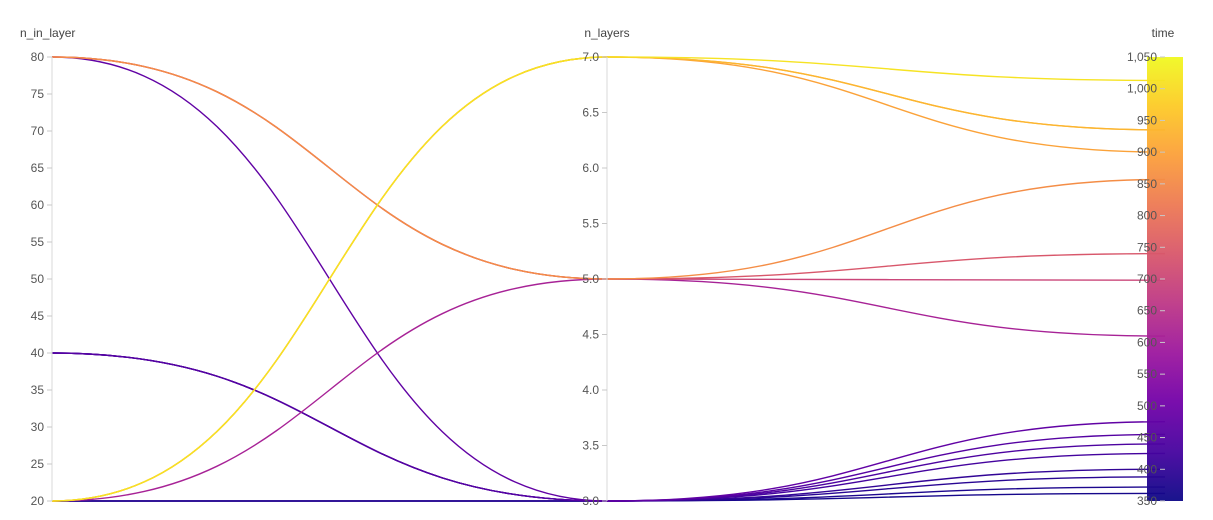  Describe the element at coordinates (38, 205) in the screenshot. I see `tick-label: 60` at that location.